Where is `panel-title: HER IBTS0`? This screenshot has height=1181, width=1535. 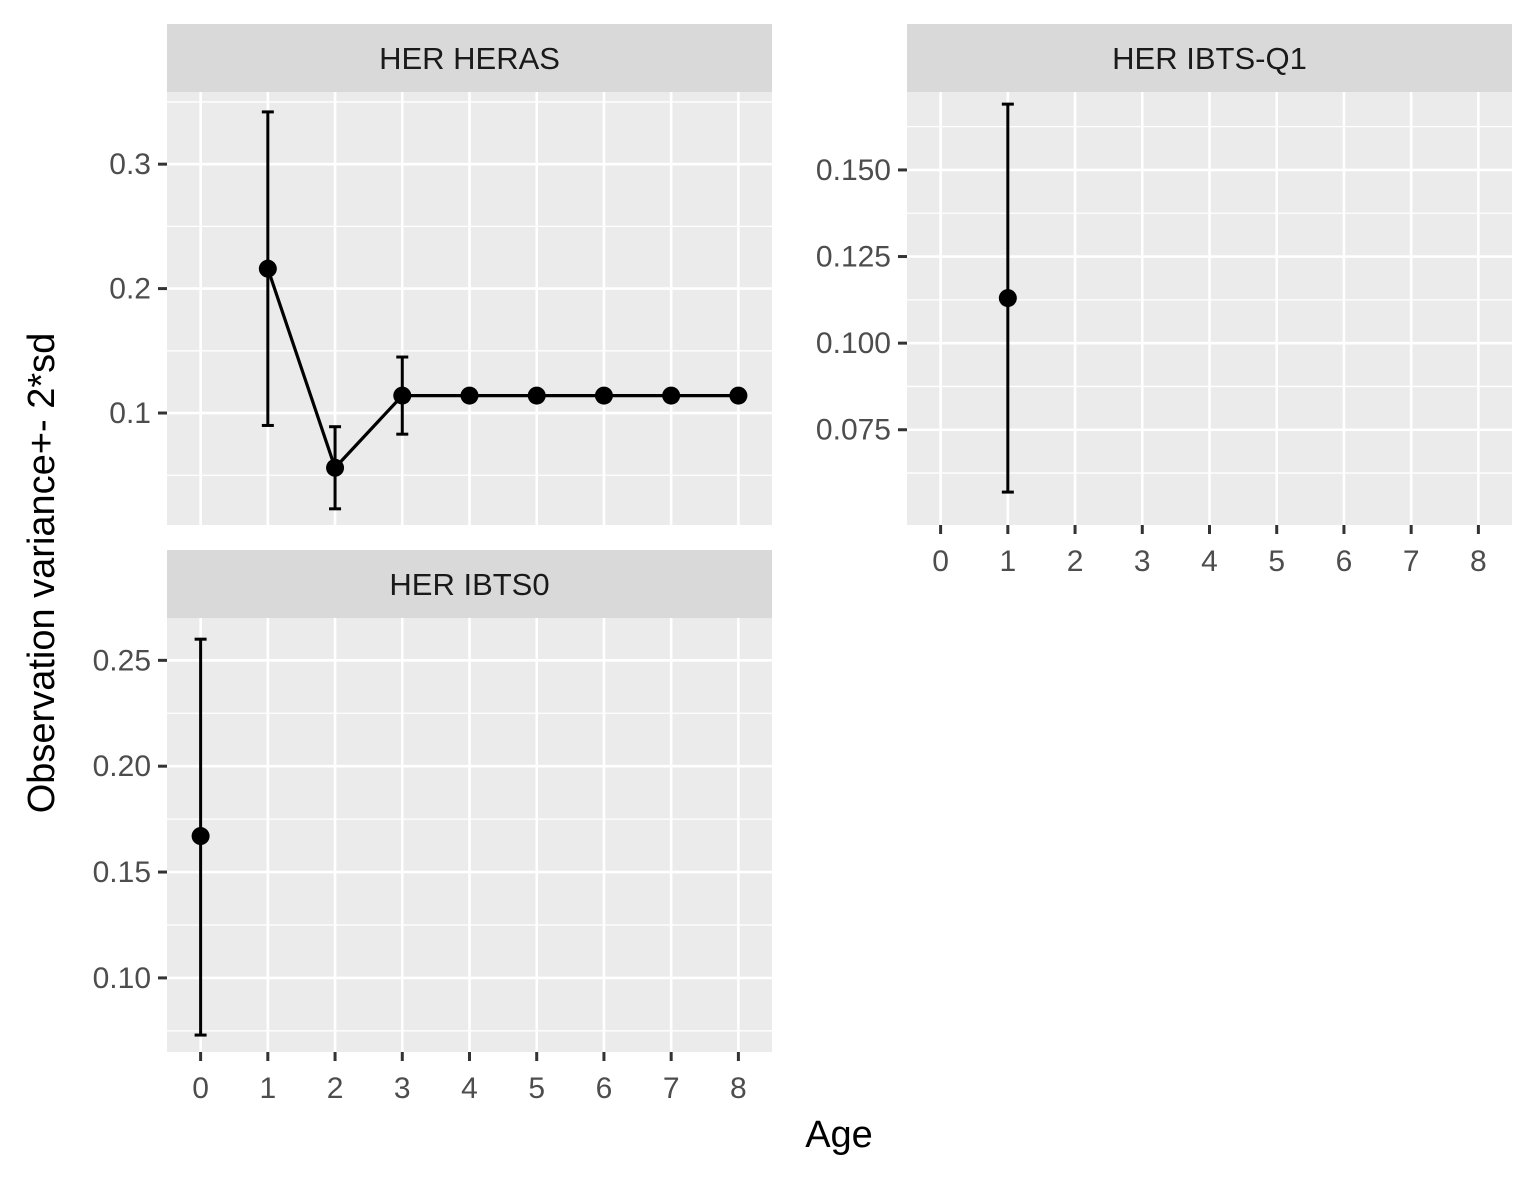 panel-title: HER IBTS0 is located at coordinates (469, 584).